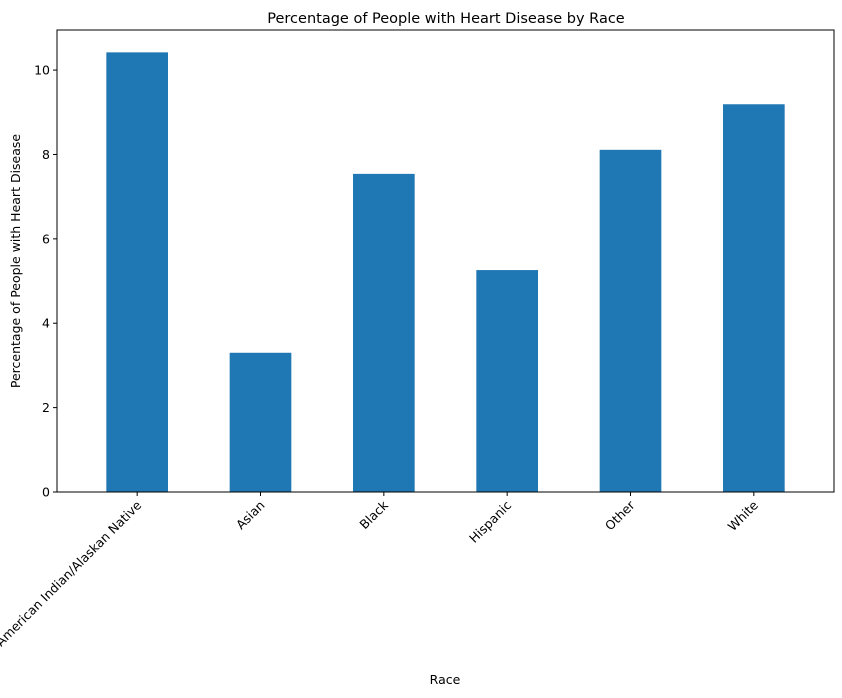 The image size is (842, 698). What do you see at coordinates (384, 333) in the screenshot?
I see `bar-black` at bounding box center [384, 333].